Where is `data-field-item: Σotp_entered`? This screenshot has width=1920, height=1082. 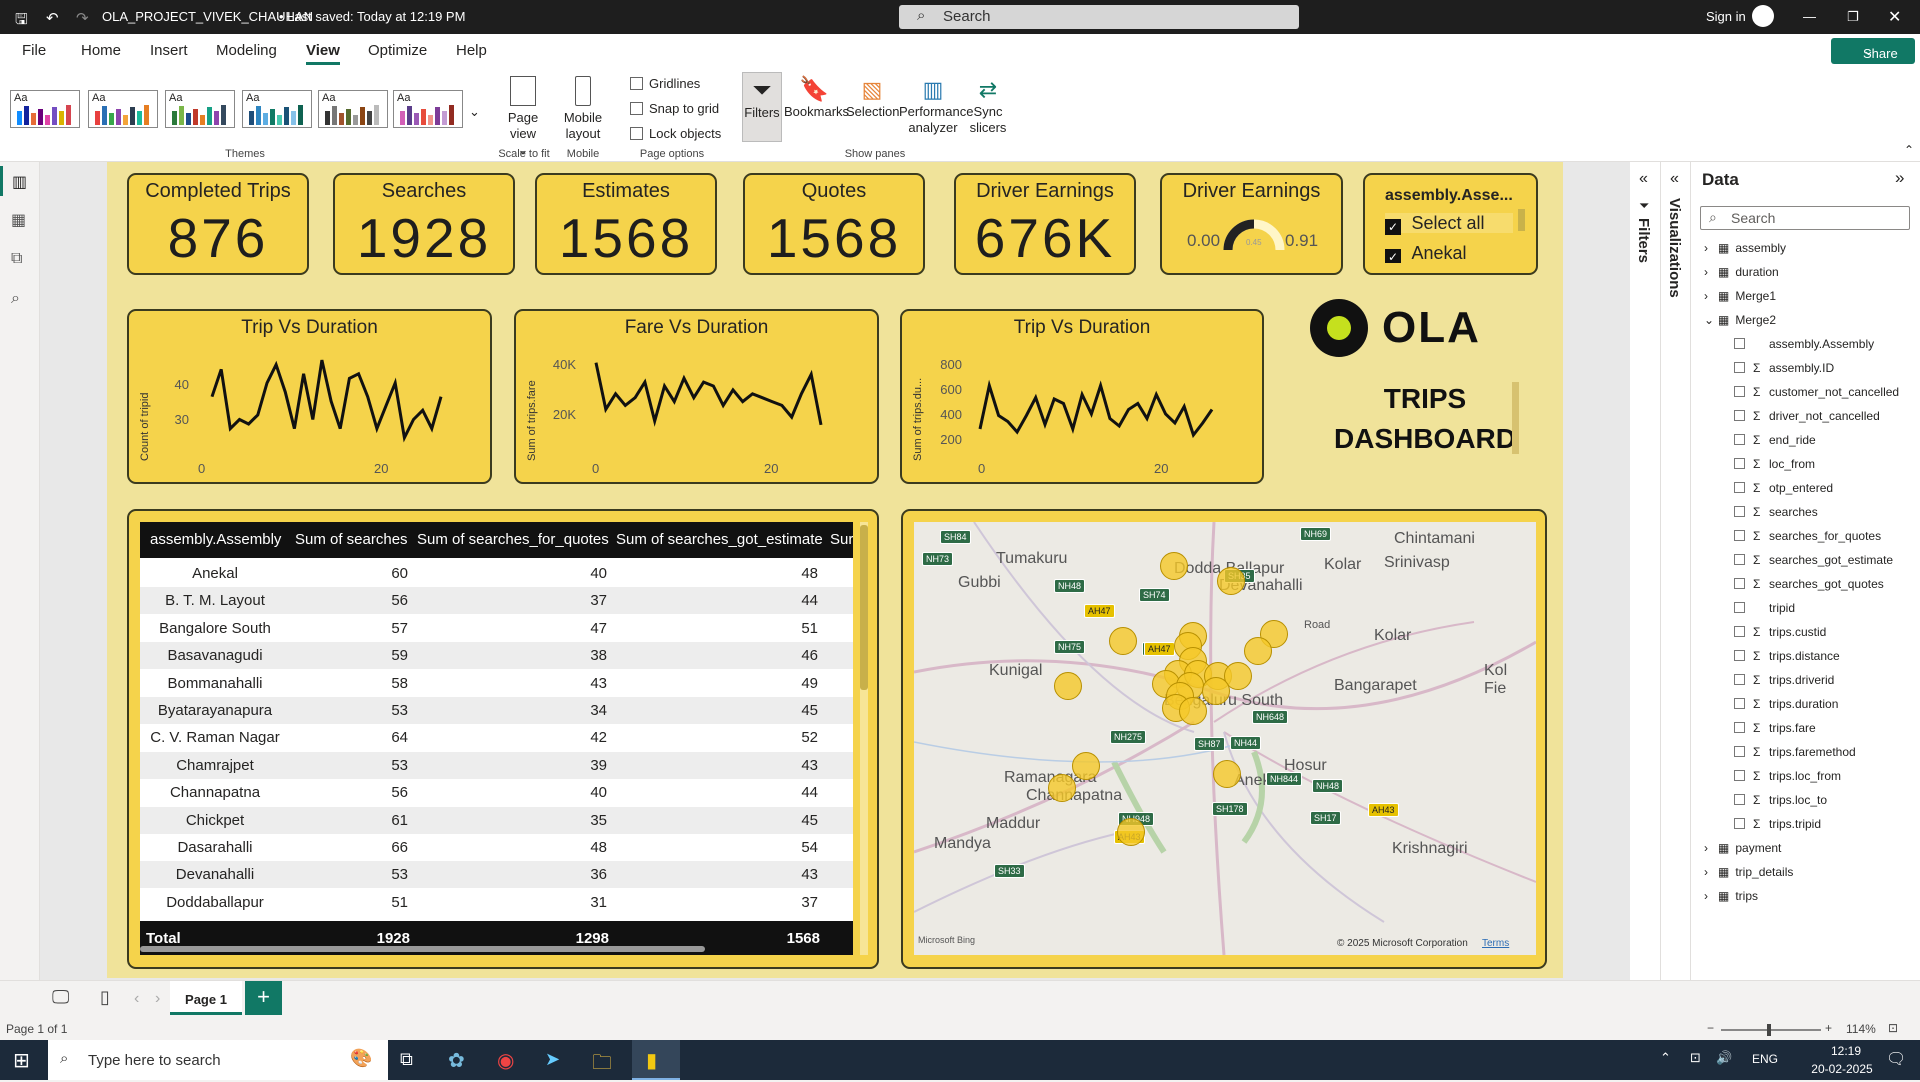
data-field-item: Σotp_entered is located at coordinates (1783, 488).